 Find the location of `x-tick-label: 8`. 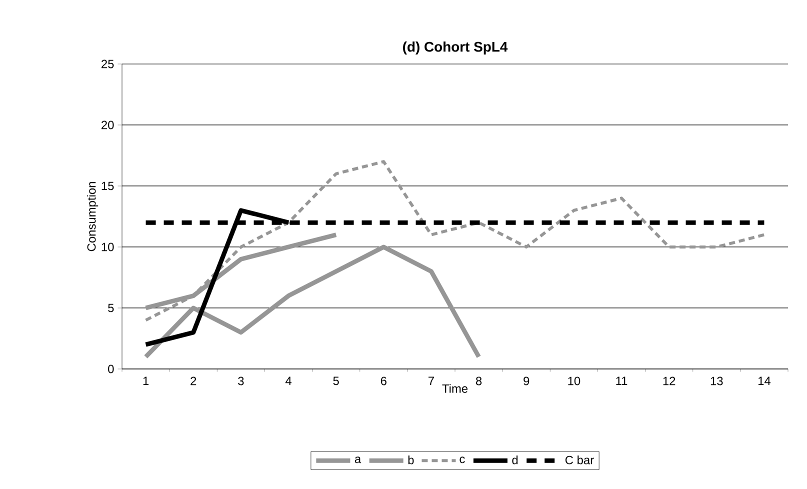

x-tick-label: 8 is located at coordinates (479, 381).